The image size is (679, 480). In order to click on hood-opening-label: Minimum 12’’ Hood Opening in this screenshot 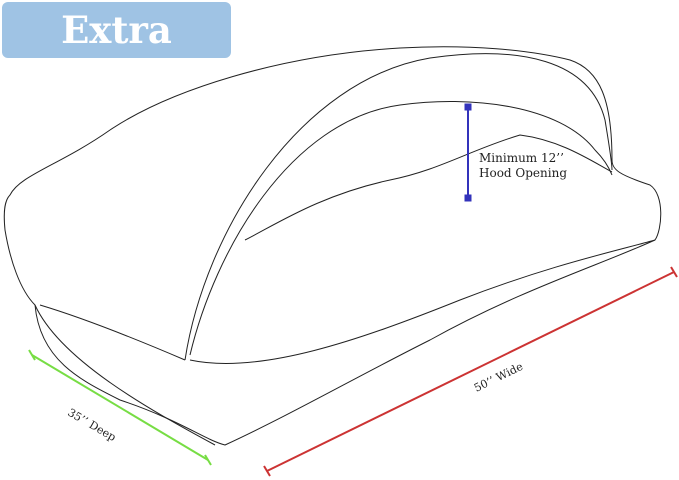, I will do `click(523, 166)`.